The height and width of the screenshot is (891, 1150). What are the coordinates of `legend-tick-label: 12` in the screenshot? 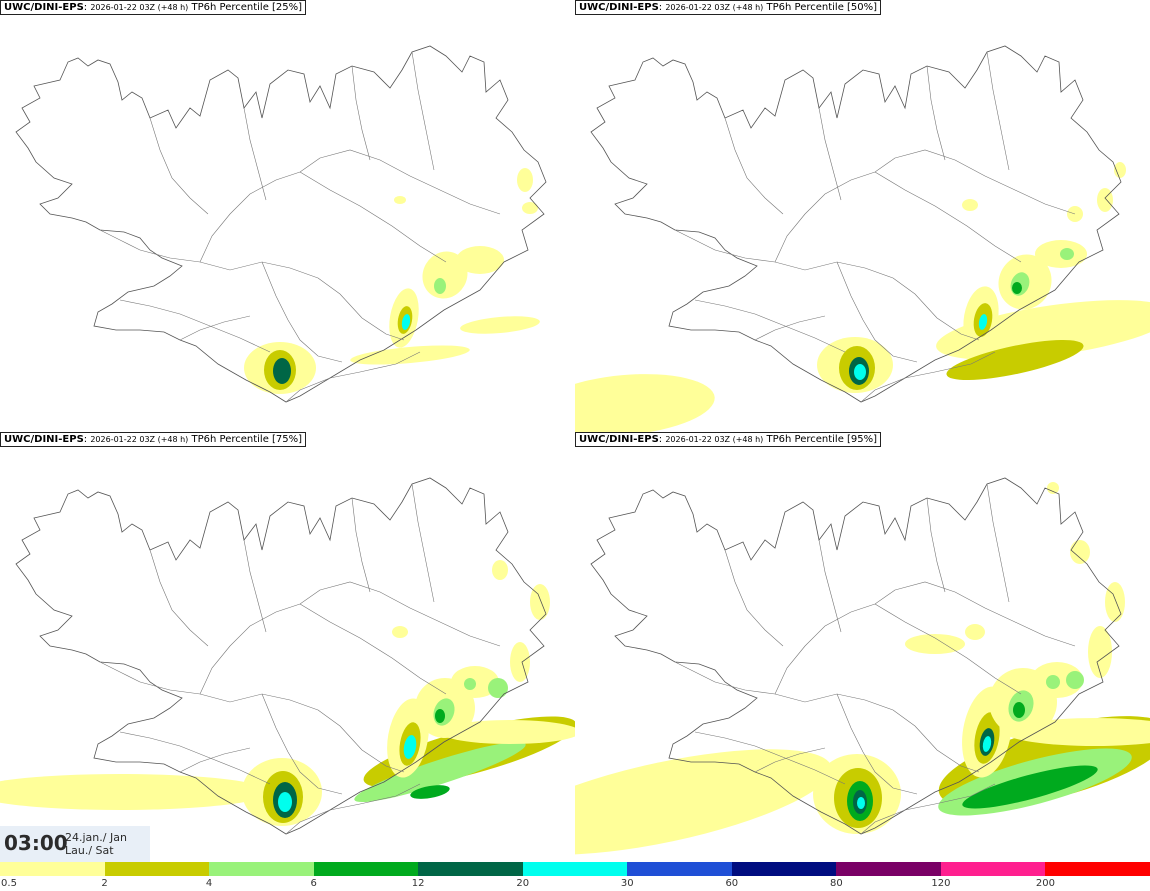 It's located at (418, 883).